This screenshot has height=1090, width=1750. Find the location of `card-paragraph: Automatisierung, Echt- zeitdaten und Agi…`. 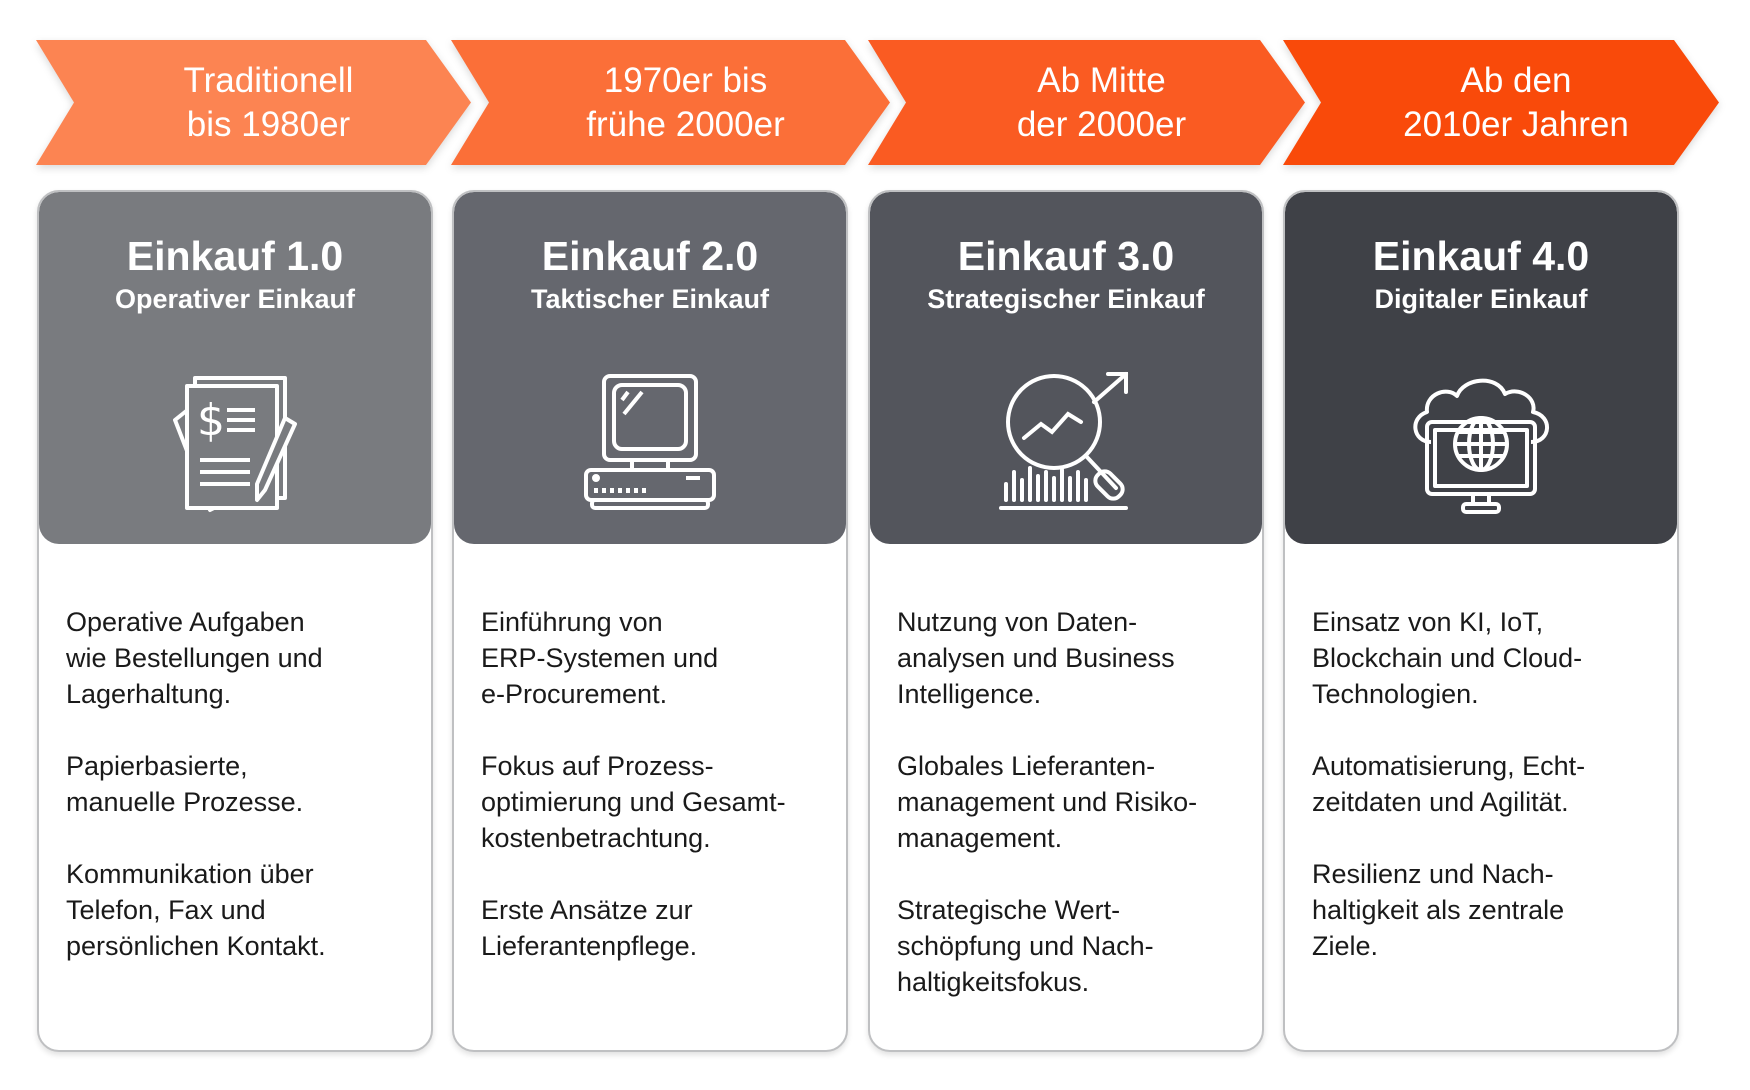

card-paragraph: Automatisierung, Echt- zeitdaten und Agi… is located at coordinates (1449, 784).